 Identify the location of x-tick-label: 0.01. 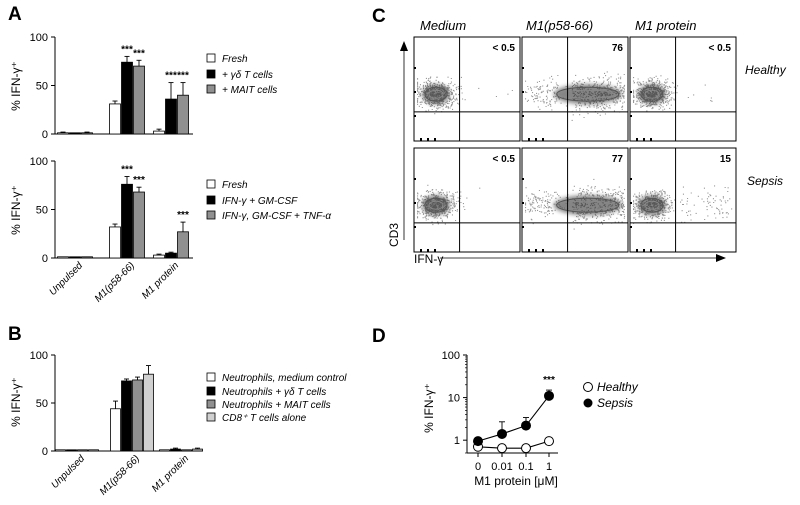
(501, 467).